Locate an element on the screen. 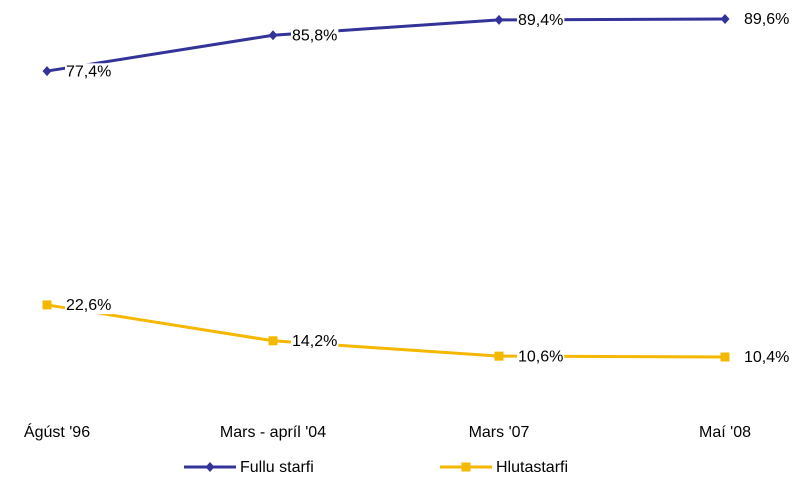 This screenshot has height=479, width=799. legend-label: Fullu starfi is located at coordinates (277, 467).